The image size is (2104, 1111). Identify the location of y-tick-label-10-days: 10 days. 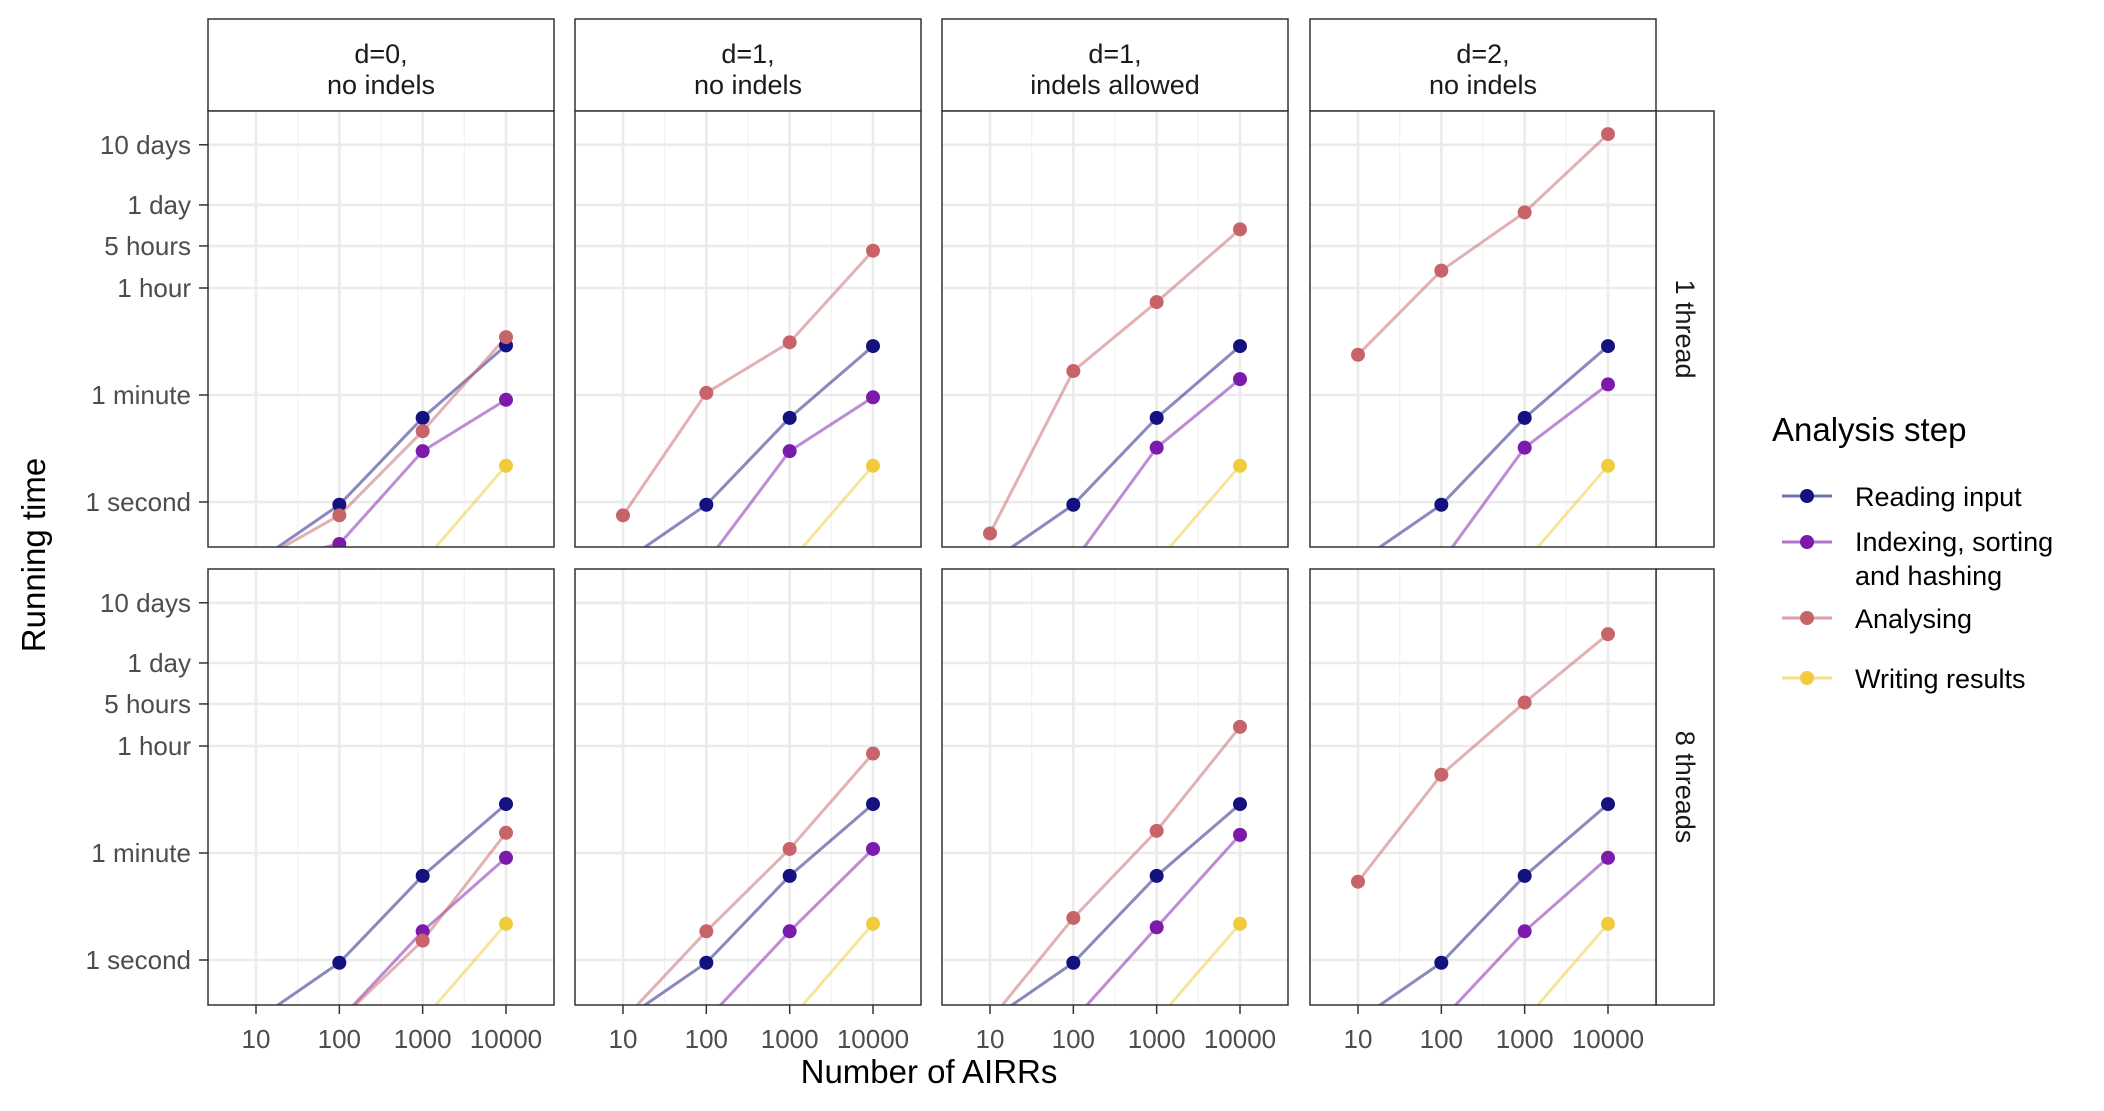
(145, 603).